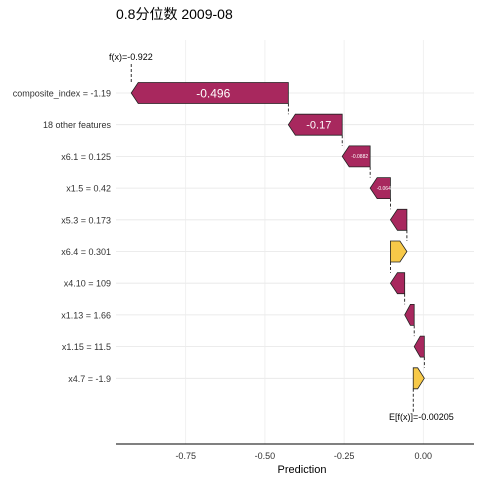 The height and width of the screenshot is (485, 480). I want to click on bar-value-label: -0.496, so click(213, 93).